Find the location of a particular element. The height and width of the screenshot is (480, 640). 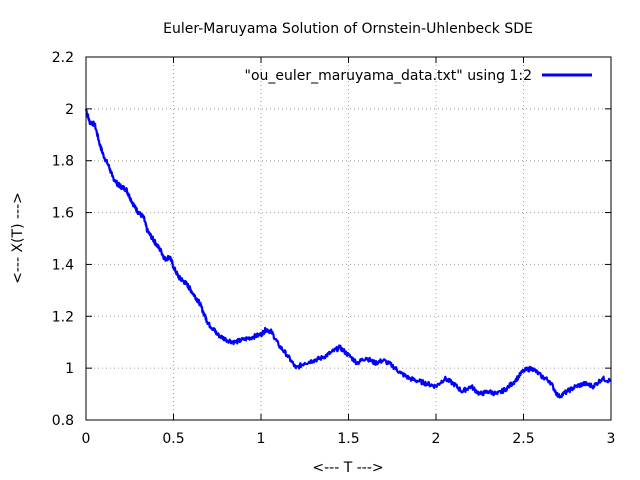

y-tick-label: 1.4 is located at coordinates (63, 265).